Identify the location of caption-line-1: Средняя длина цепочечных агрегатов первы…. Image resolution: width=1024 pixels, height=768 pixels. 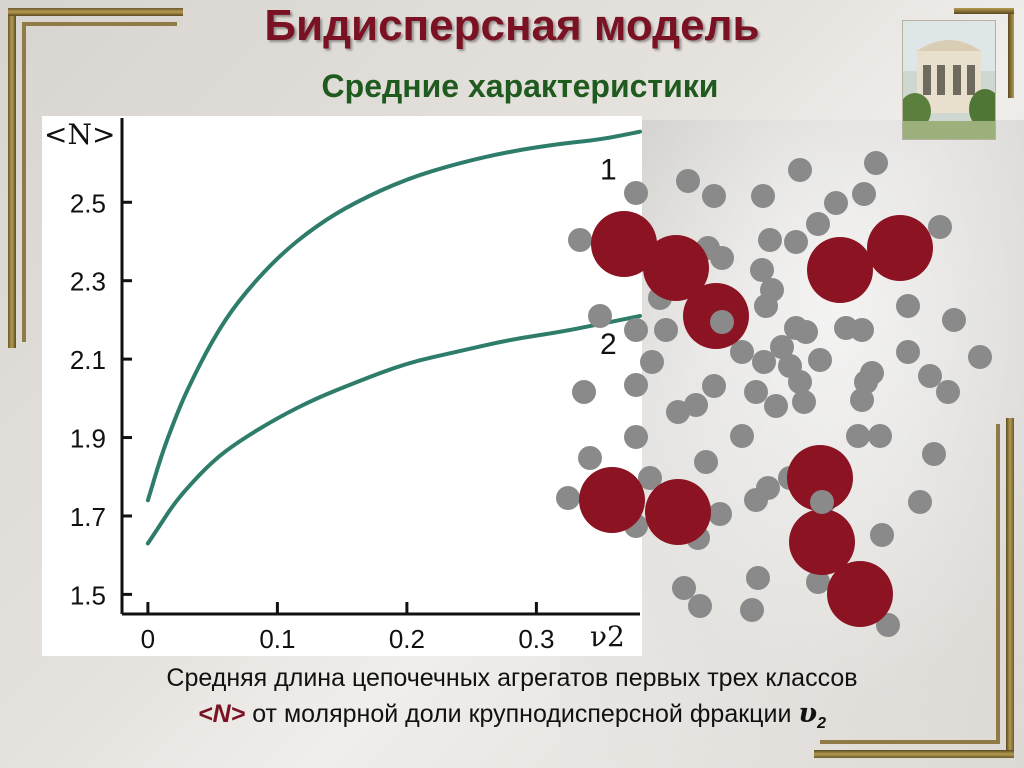
(512, 678).